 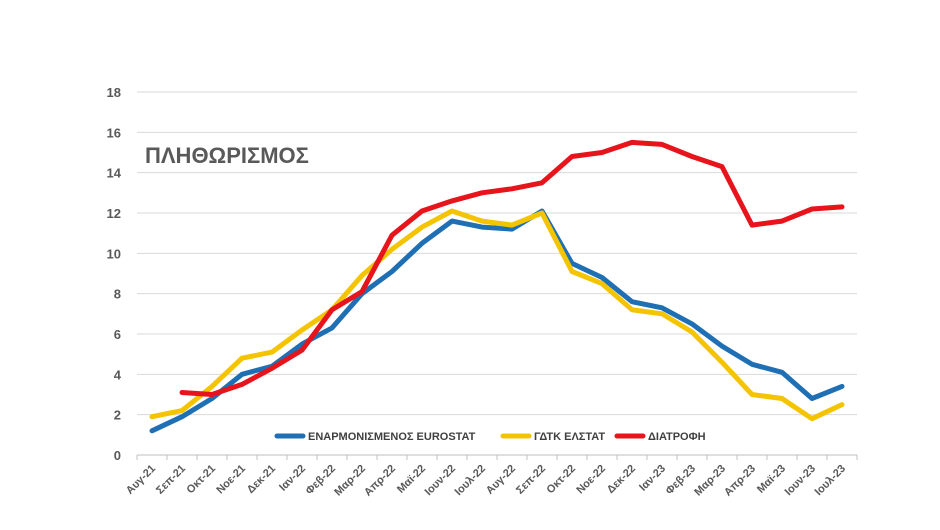 I want to click on y-tick-label: 0, so click(x=117, y=455).